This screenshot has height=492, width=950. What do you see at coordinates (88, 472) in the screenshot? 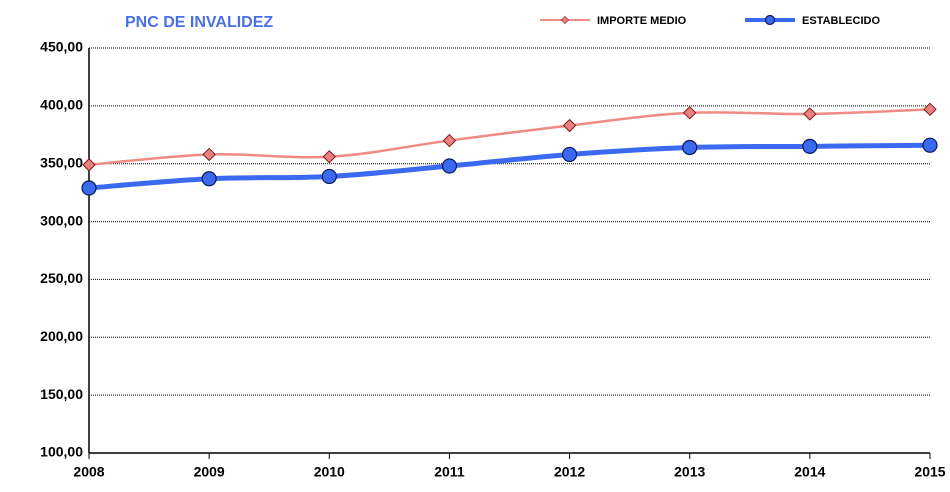
I see `x-tick-label: 2008` at bounding box center [88, 472].